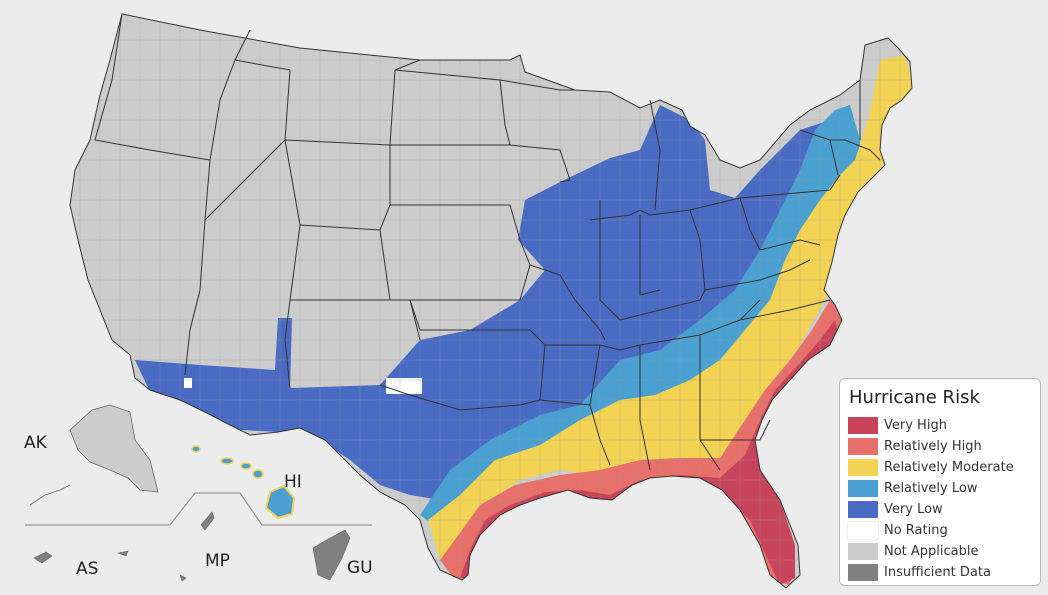  I want to click on legend-label: Relatively Moderate, so click(949, 467).